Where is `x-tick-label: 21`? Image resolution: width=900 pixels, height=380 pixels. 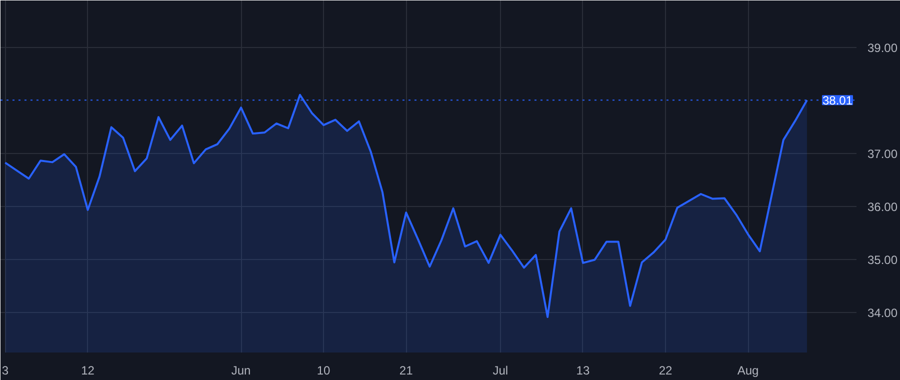
x-tick-label: 21 is located at coordinates (406, 371).